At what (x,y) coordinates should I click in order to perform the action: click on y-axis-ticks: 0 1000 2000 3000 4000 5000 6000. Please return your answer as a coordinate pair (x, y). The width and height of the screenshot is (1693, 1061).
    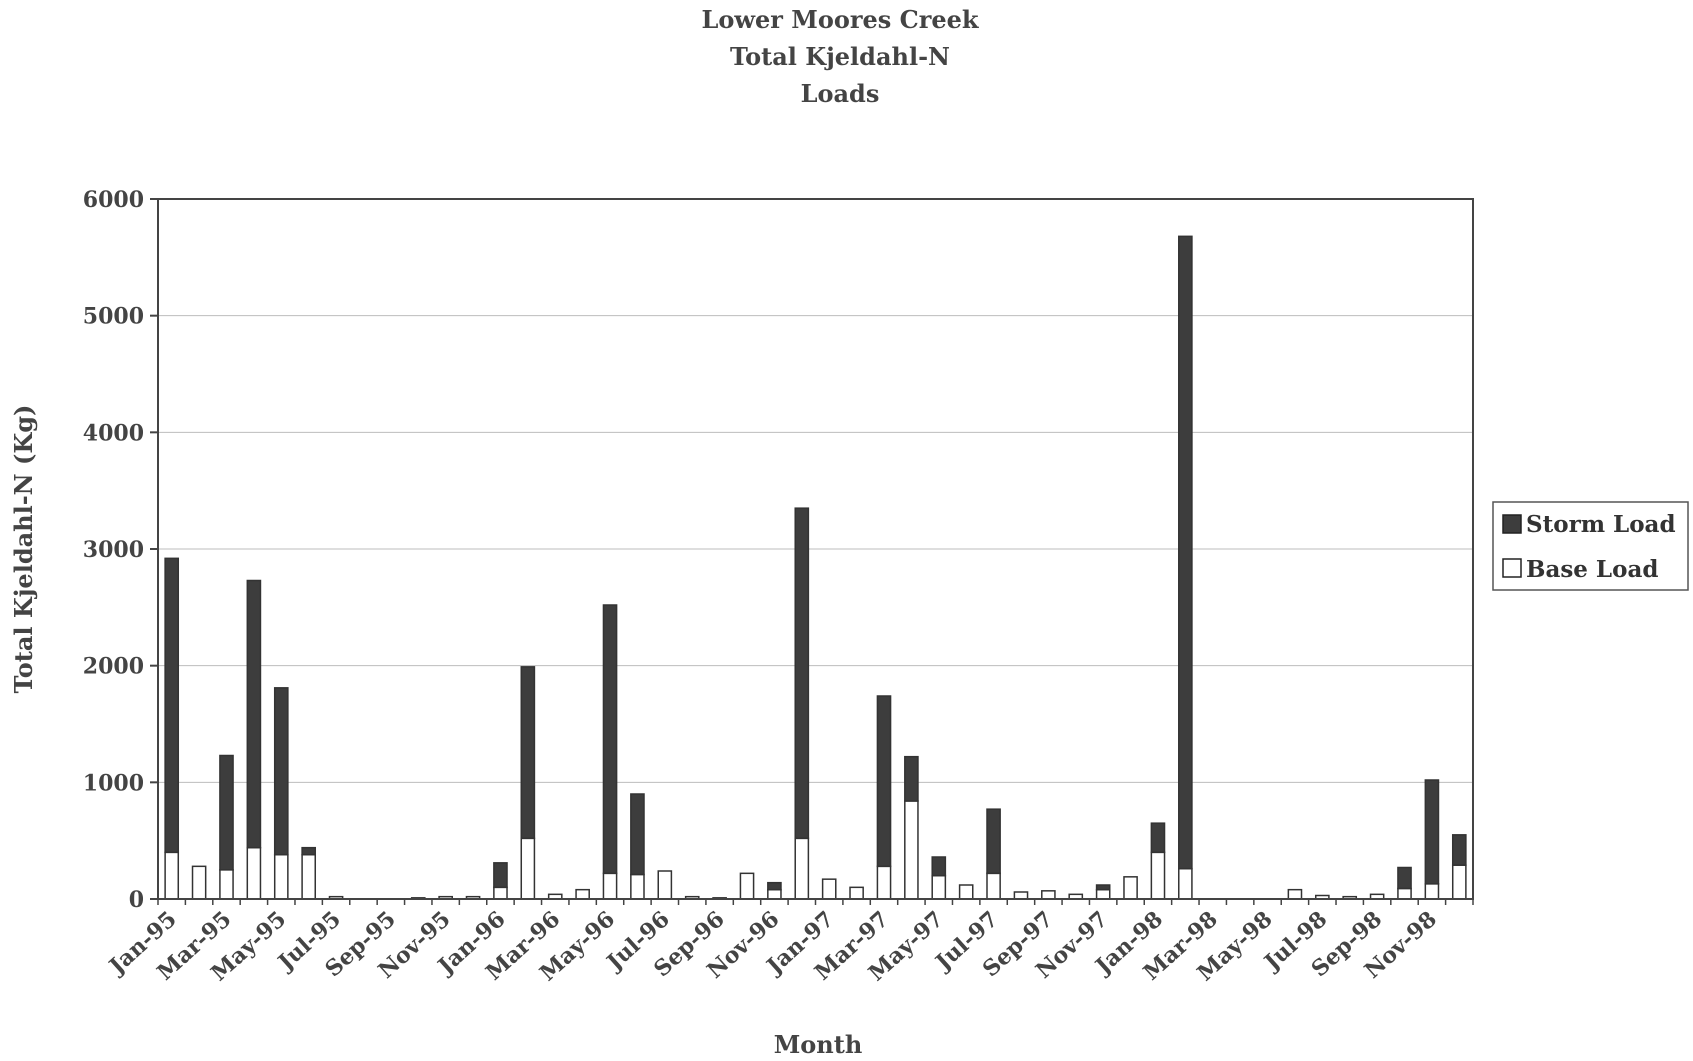
    Looking at the image, I should click on (120, 550).